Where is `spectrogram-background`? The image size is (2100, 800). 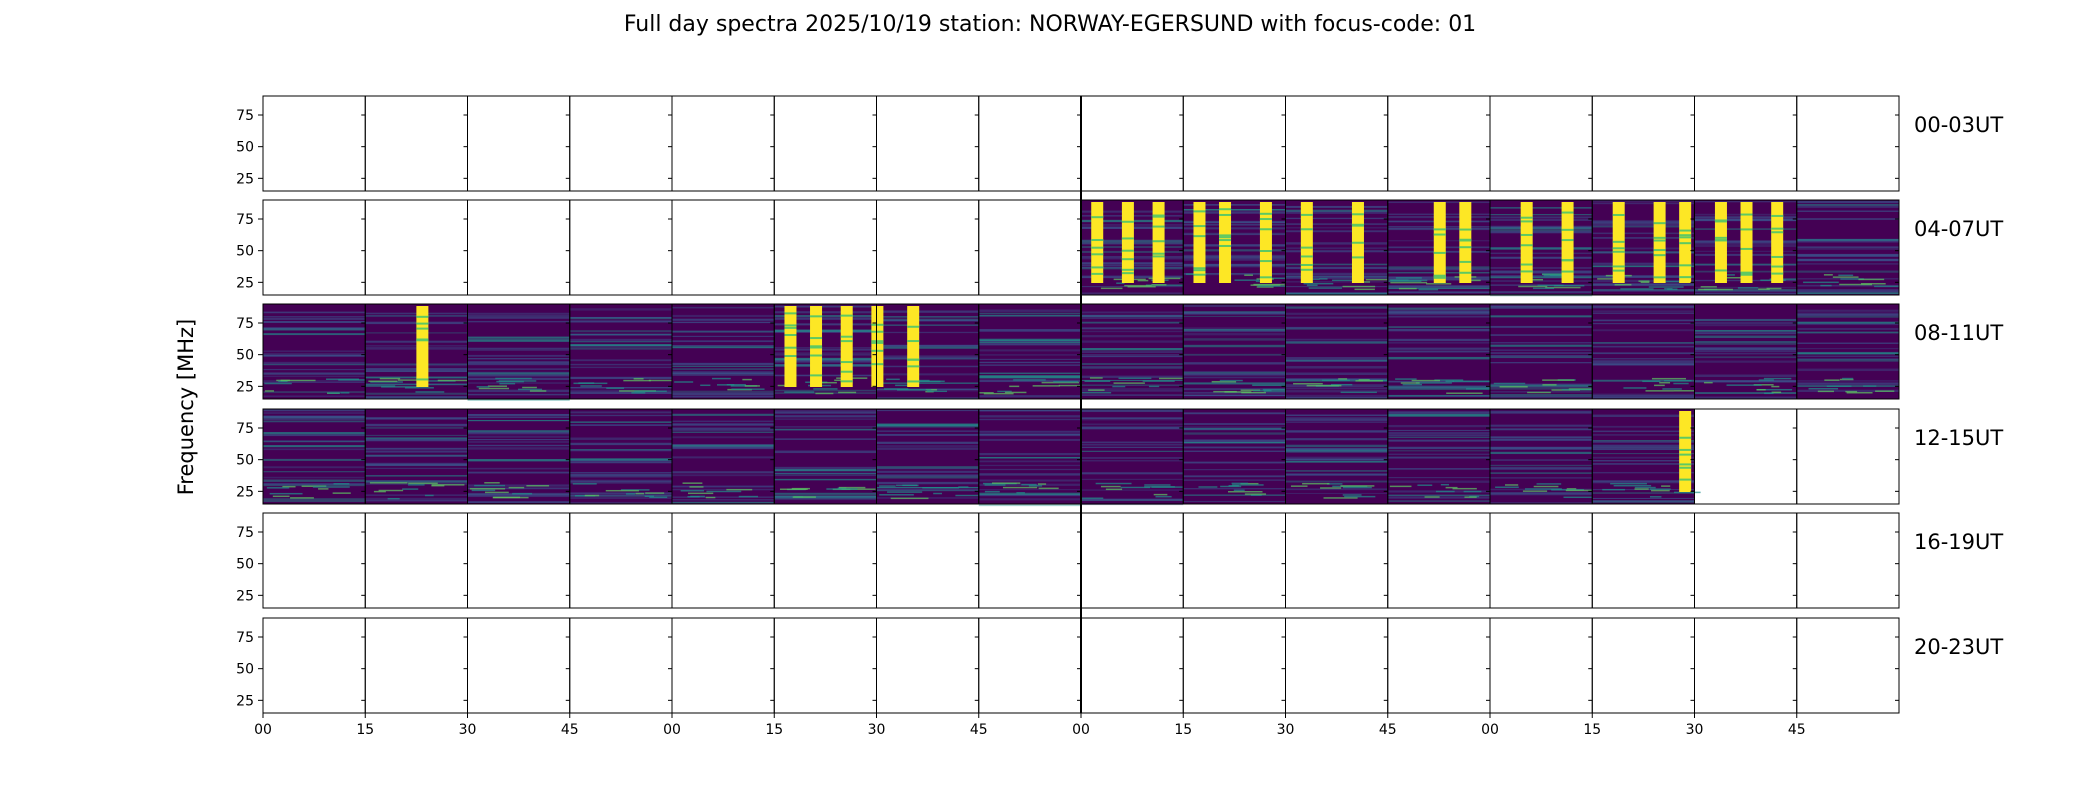 spectrogram-background is located at coordinates (620, 456).